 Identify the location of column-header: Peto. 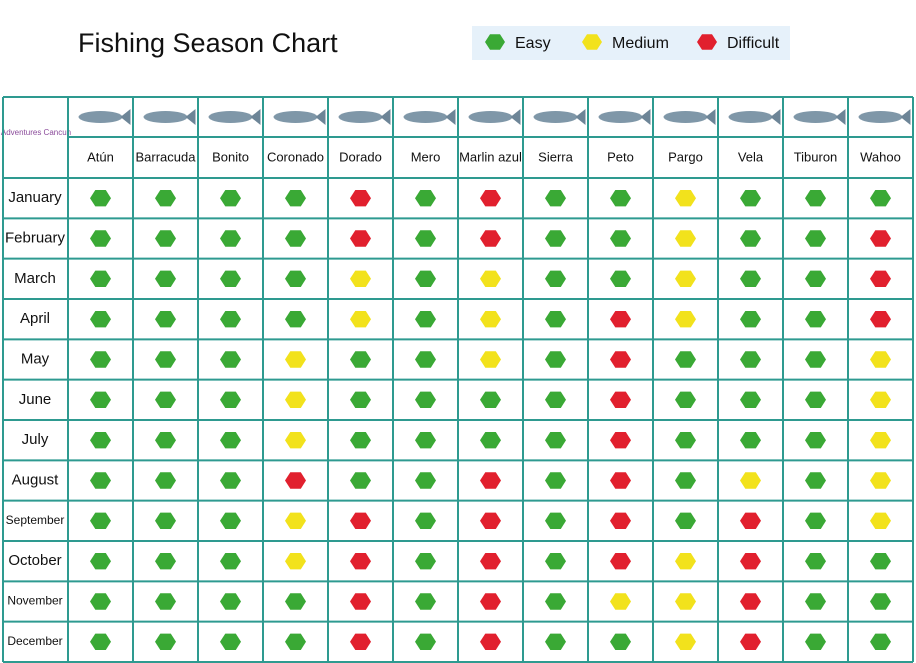
(620, 156).